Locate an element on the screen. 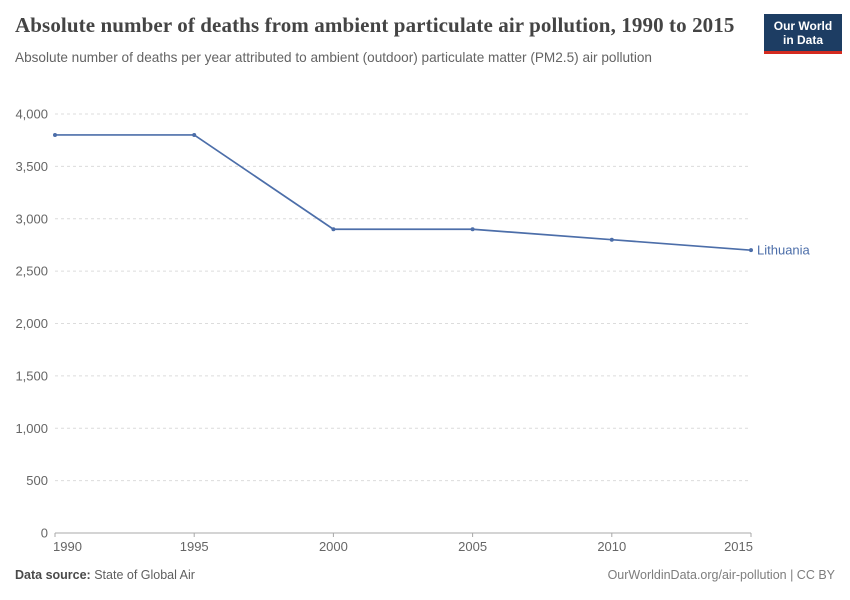 Image resolution: width=850 pixels, height=600 pixels. x-tick-label: 1990 is located at coordinates (67, 546).